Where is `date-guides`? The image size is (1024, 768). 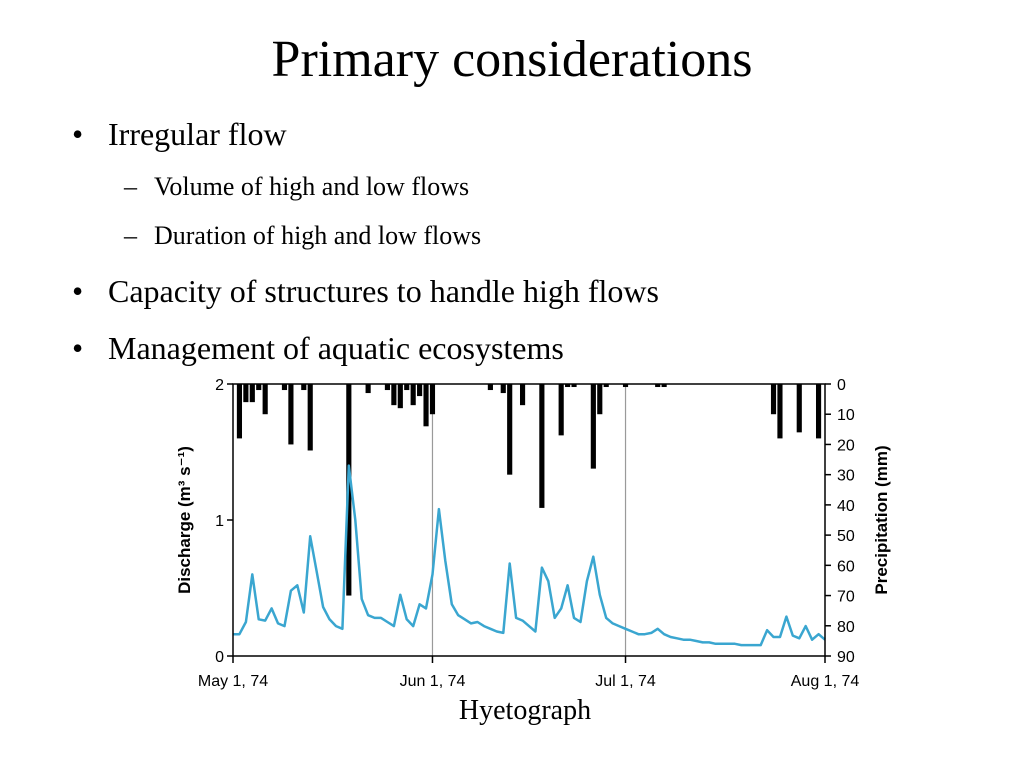 date-guides is located at coordinates (529, 520).